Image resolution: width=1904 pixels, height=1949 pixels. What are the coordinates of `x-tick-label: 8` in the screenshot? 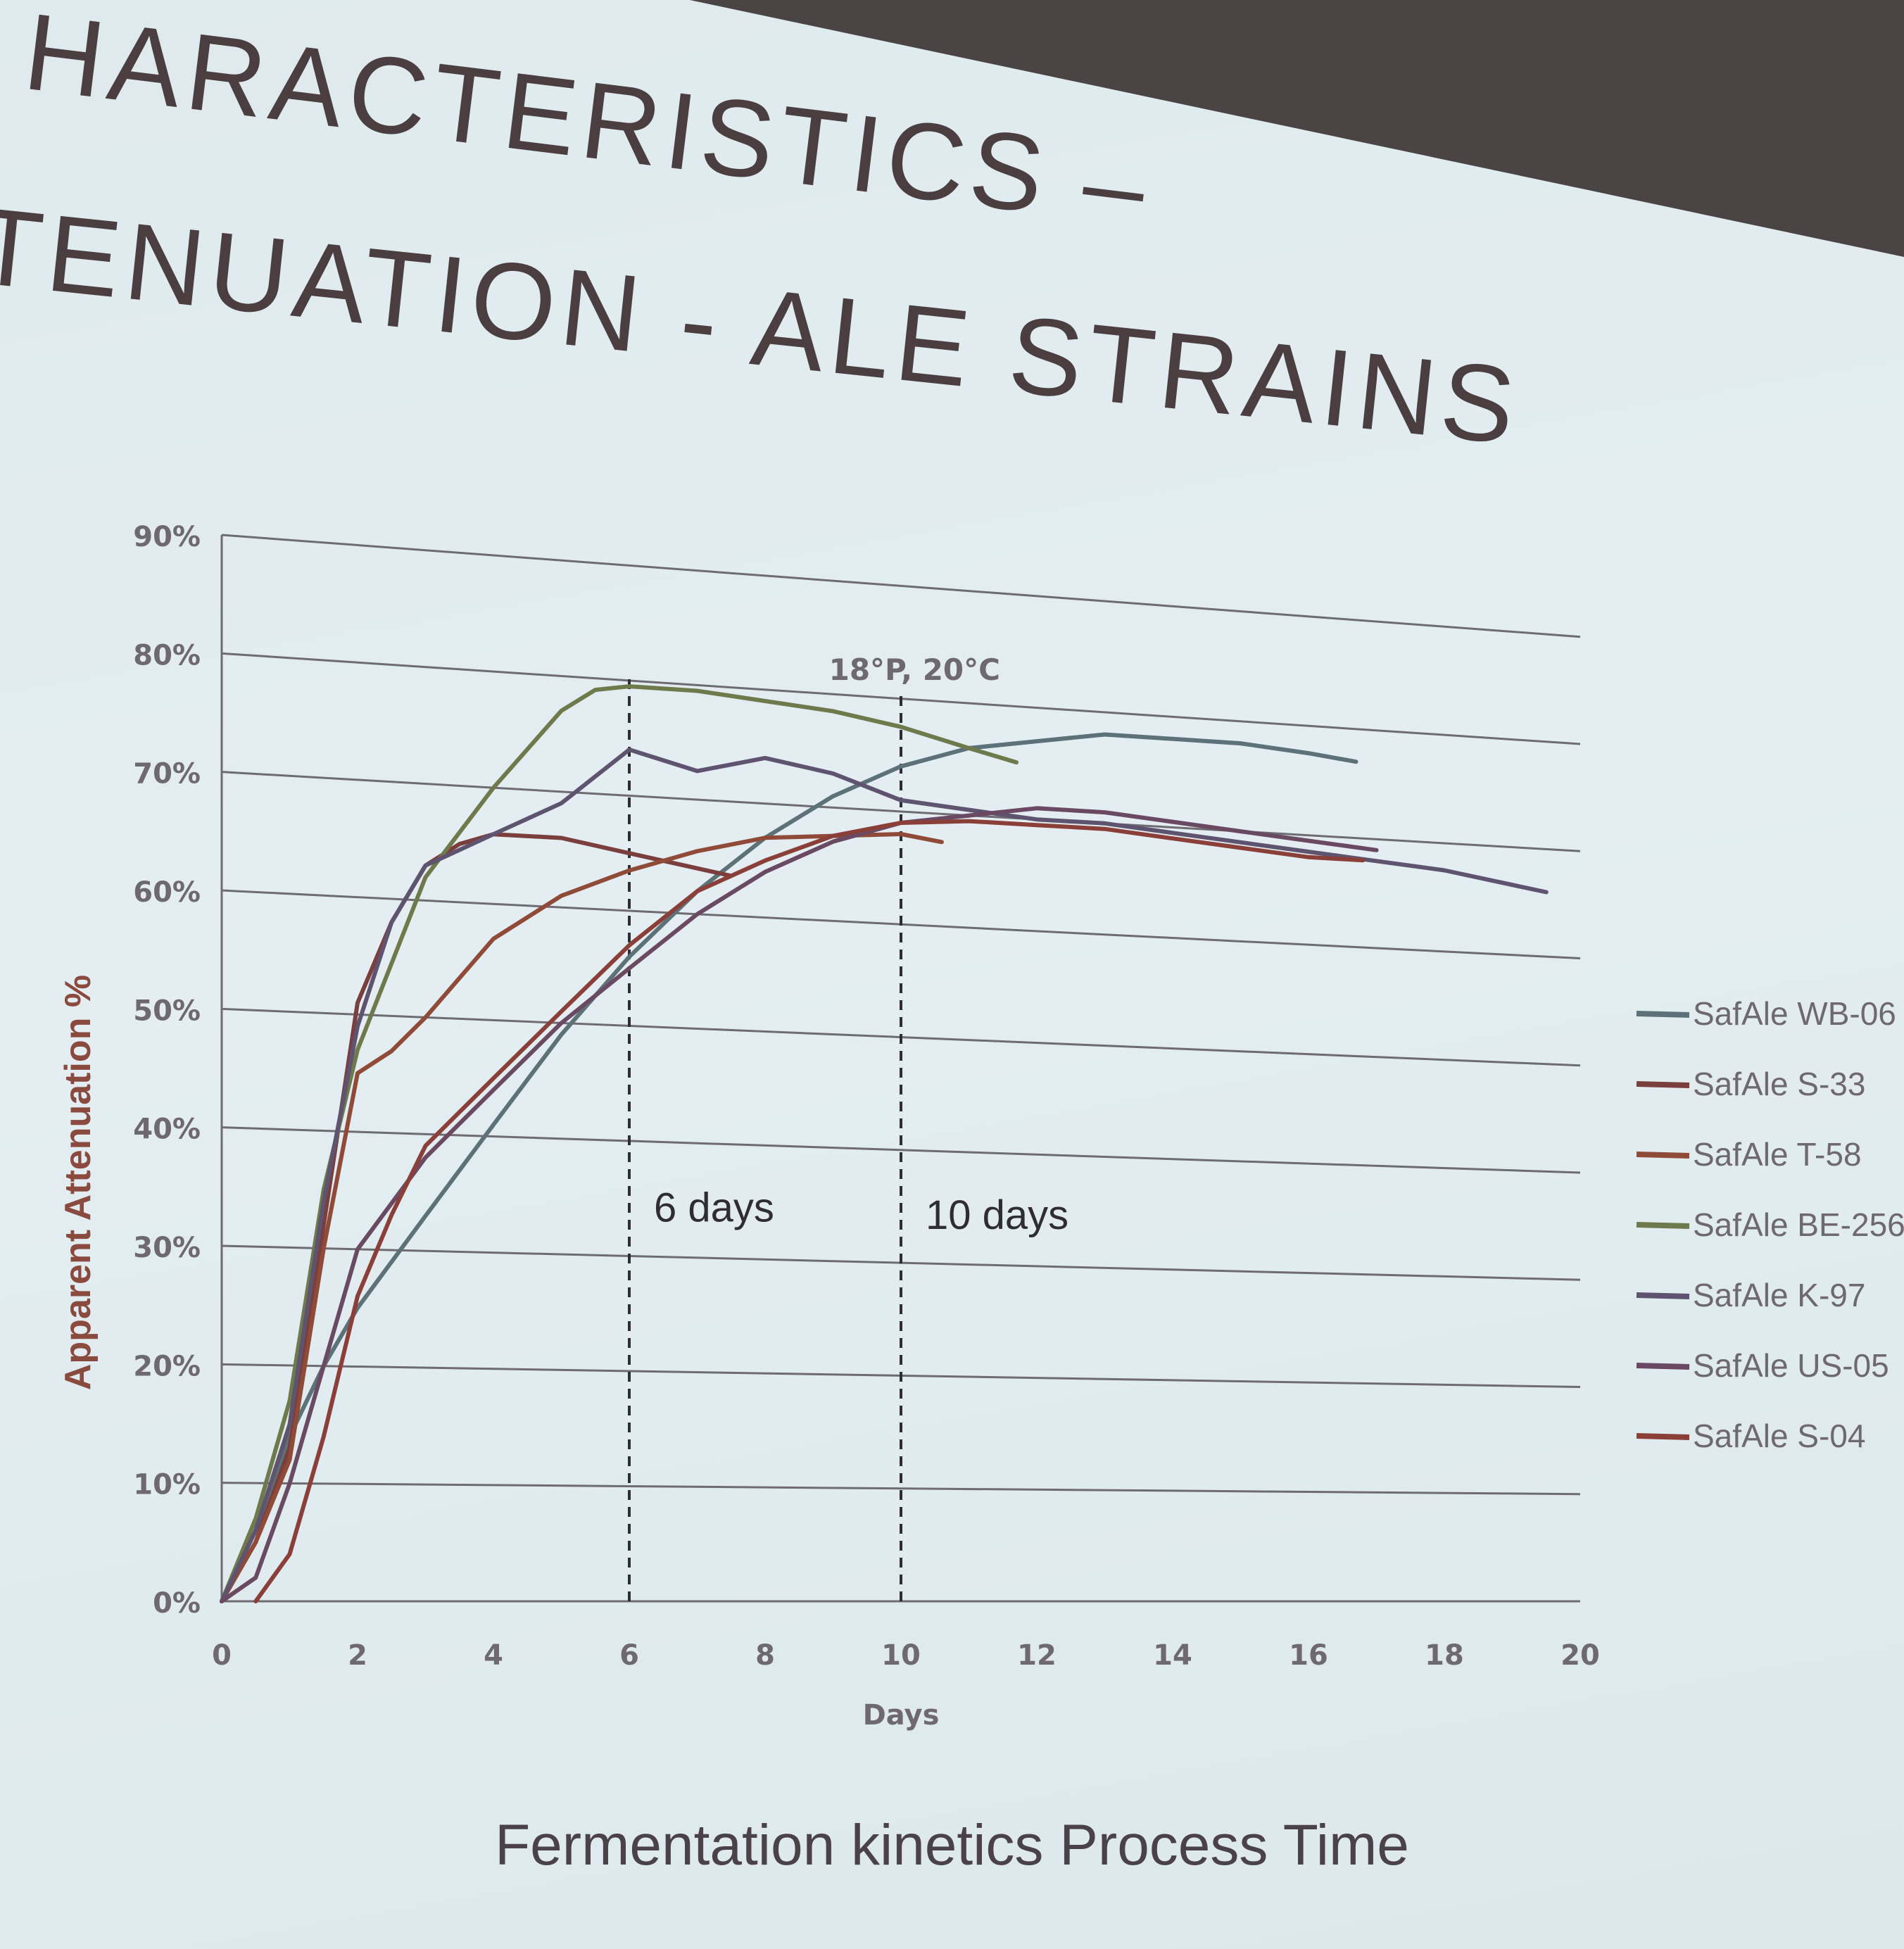 It's located at (765, 1656).